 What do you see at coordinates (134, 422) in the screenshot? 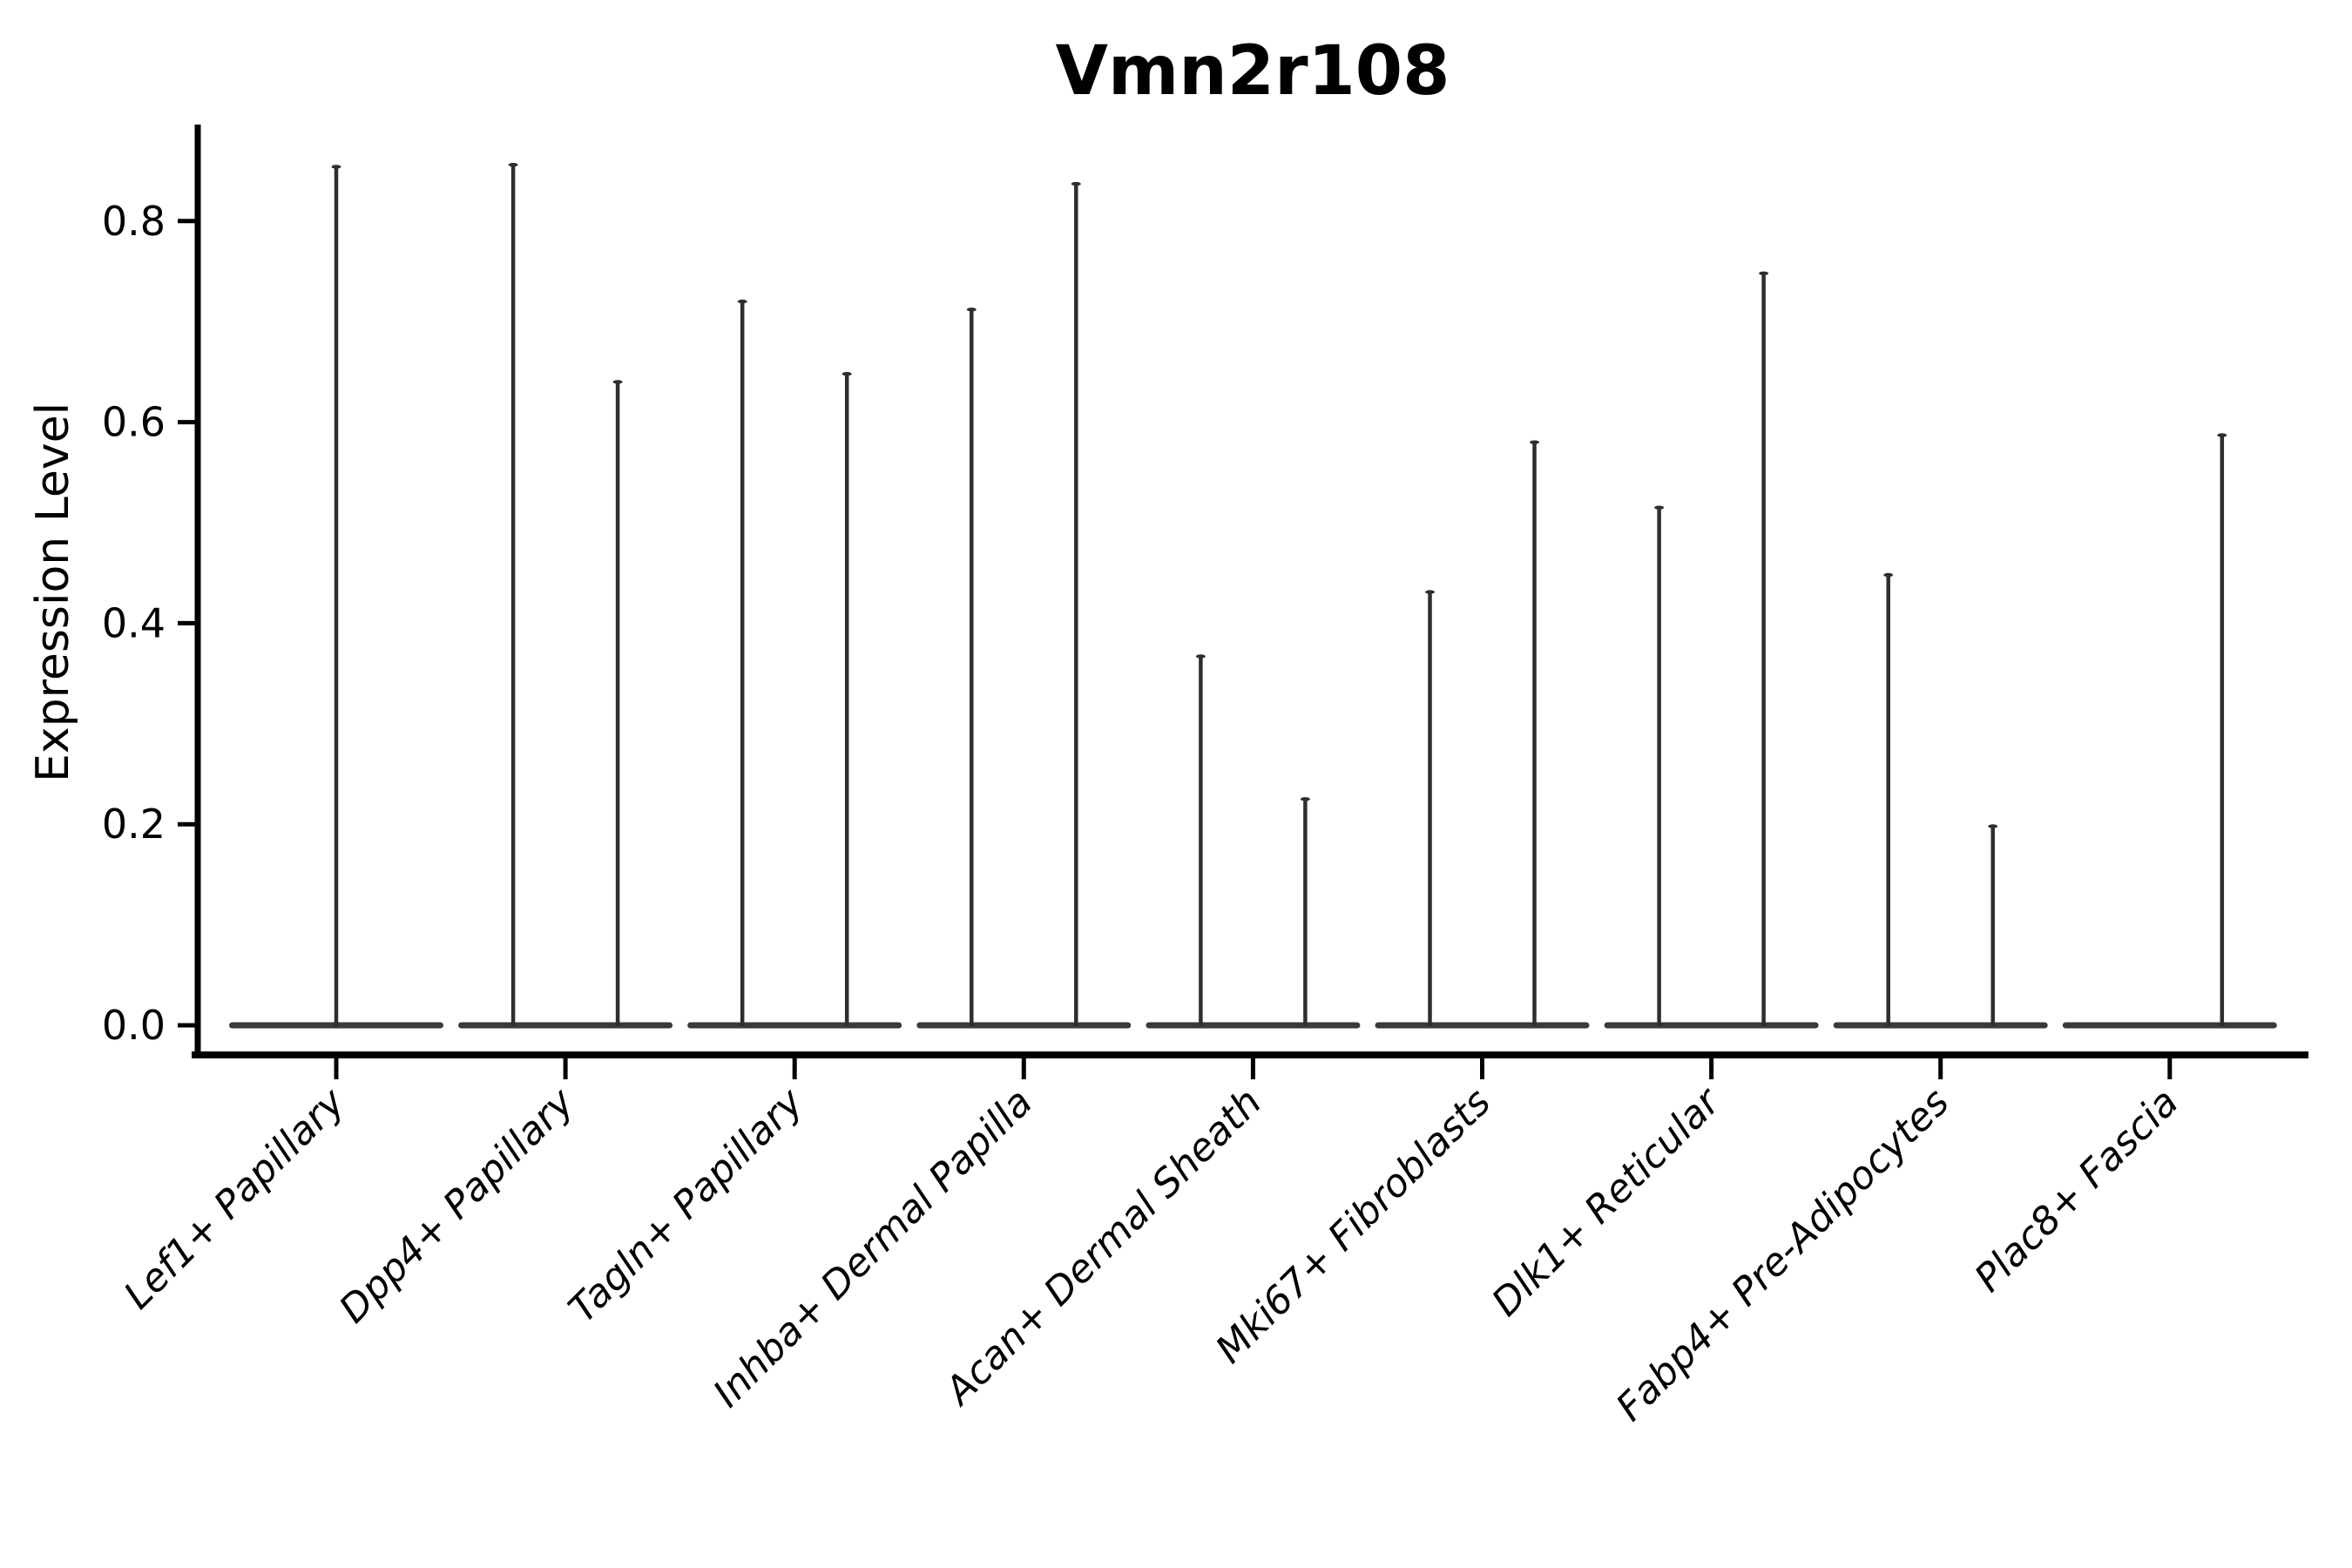
I see `y-tick-label: 0.6` at bounding box center [134, 422].